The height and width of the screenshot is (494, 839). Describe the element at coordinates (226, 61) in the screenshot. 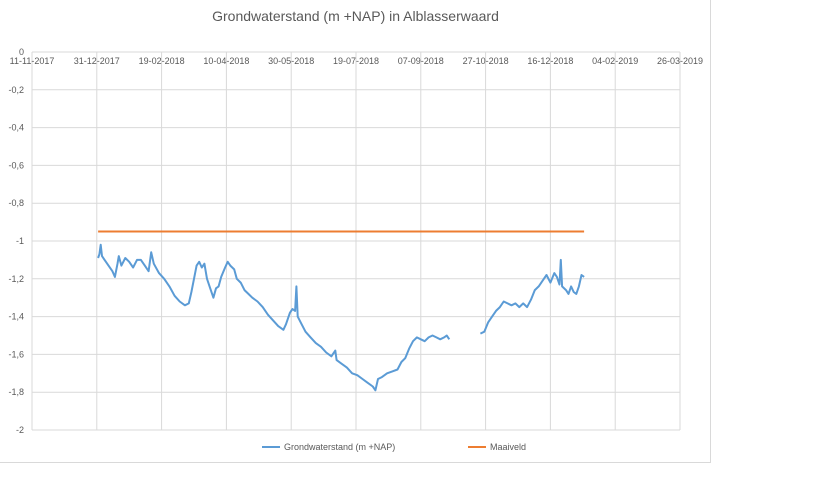

I see `x-tick-label: 10-04-2018` at that location.